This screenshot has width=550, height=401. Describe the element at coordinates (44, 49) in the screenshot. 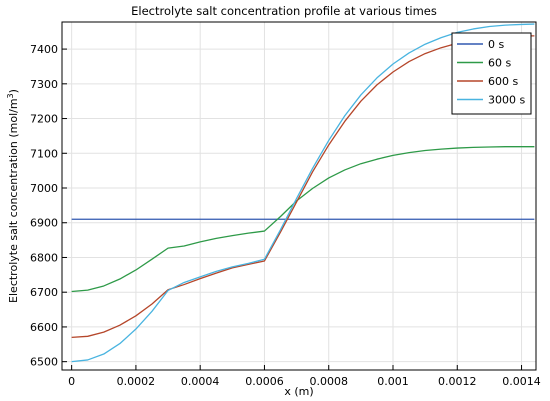

I see `y-tick-label: 7400` at that location.